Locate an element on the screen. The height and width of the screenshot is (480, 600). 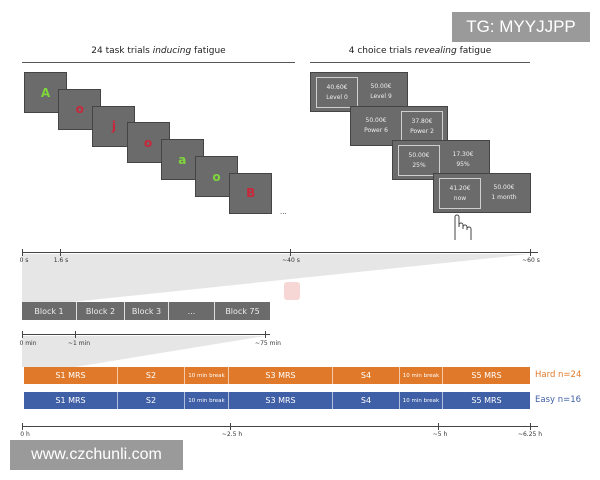
stimulus-card: B is located at coordinates (251, 193).